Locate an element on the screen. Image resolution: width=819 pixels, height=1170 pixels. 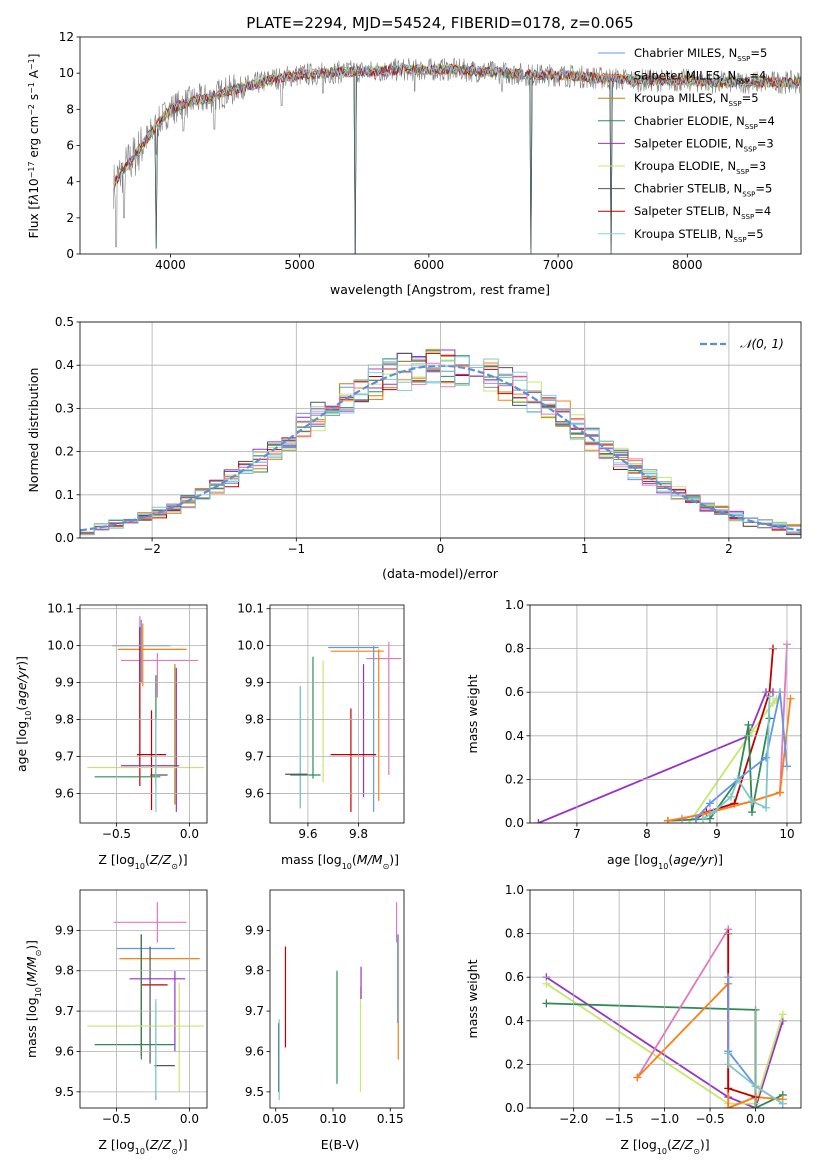
x-tick-label: 6000 is located at coordinates (429, 265).